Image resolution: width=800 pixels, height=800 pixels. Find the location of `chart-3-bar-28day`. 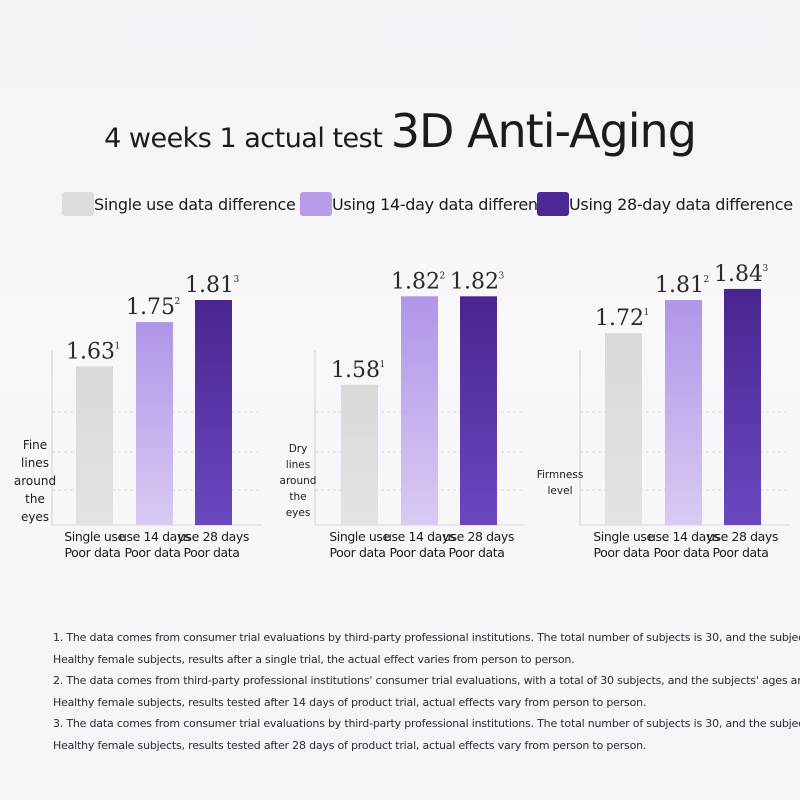

chart-3-bar-28day is located at coordinates (742, 406).